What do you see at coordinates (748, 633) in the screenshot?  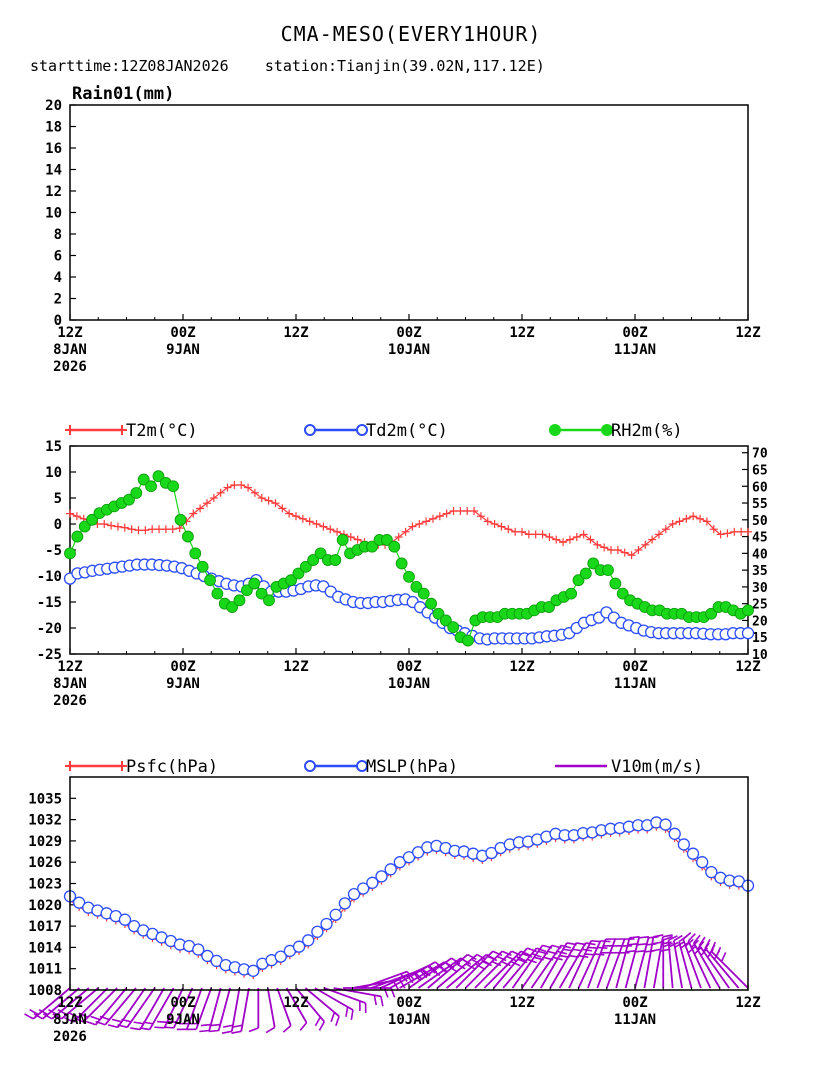 I see `td2m-point` at bounding box center [748, 633].